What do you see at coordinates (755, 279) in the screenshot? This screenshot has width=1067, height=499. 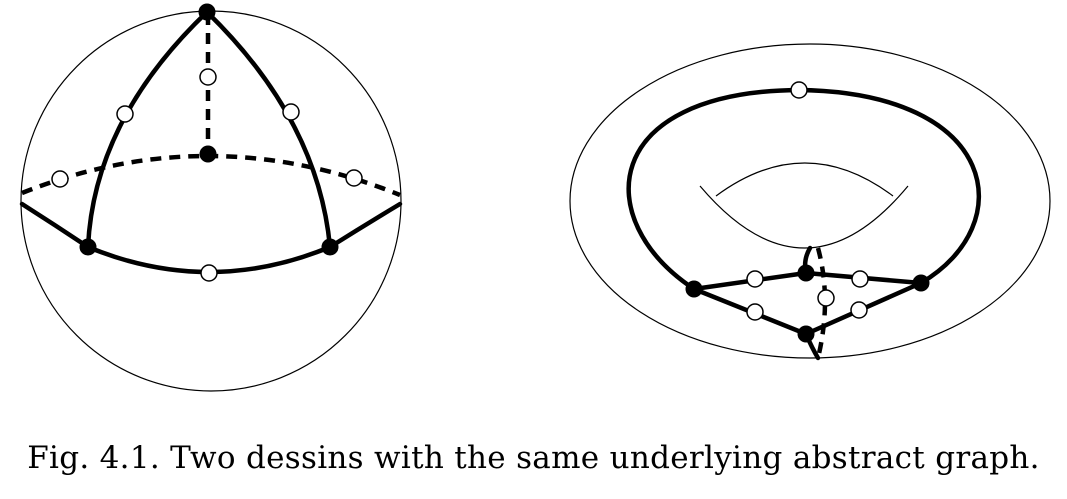 I see `torus-white-vertex-upper-left` at bounding box center [755, 279].